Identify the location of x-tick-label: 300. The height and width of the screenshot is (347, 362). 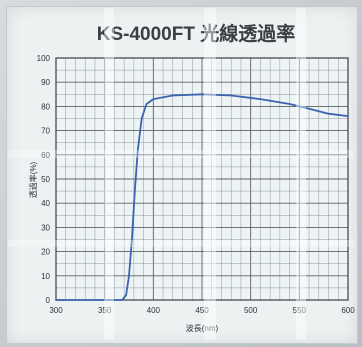
(56, 310).